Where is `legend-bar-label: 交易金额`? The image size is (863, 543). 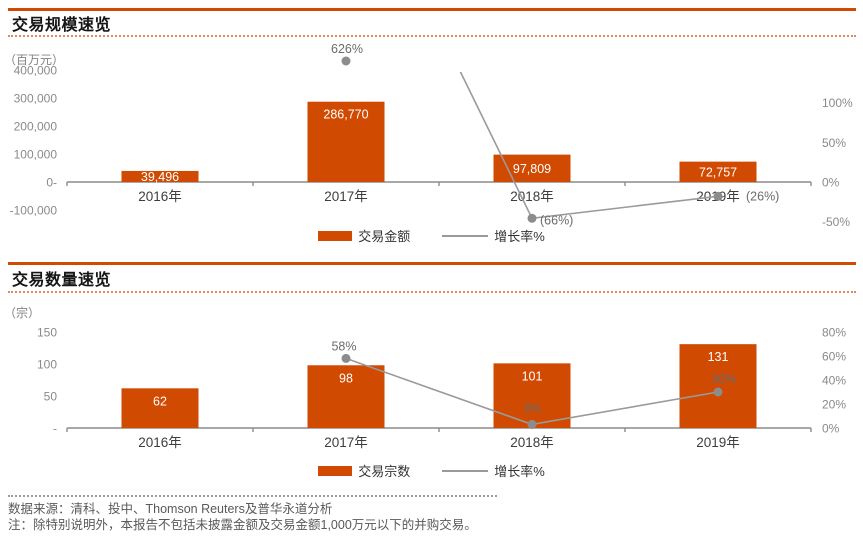 legend-bar-label: 交易金额 is located at coordinates (384, 236).